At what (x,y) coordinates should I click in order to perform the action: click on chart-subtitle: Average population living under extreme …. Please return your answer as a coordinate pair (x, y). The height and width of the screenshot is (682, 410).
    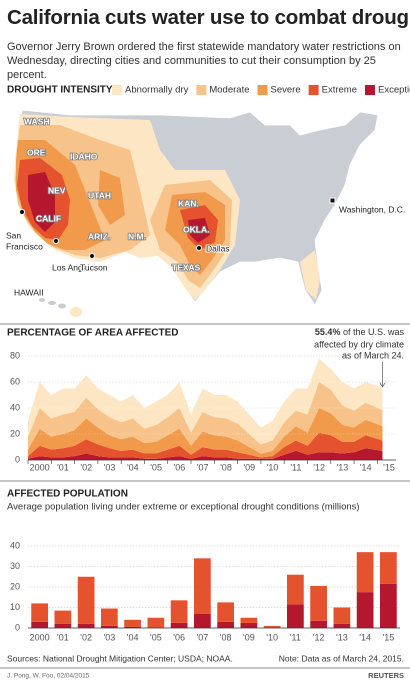
    Looking at the image, I should click on (183, 507).